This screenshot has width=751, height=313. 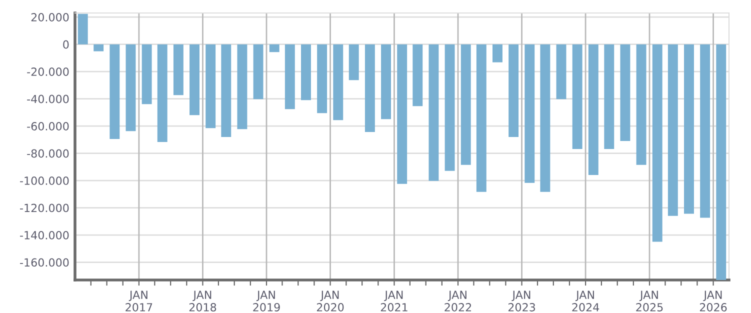 What do you see at coordinates (522, 301) in the screenshot?
I see `x-tick-label: JAN 2023` at bounding box center [522, 301].